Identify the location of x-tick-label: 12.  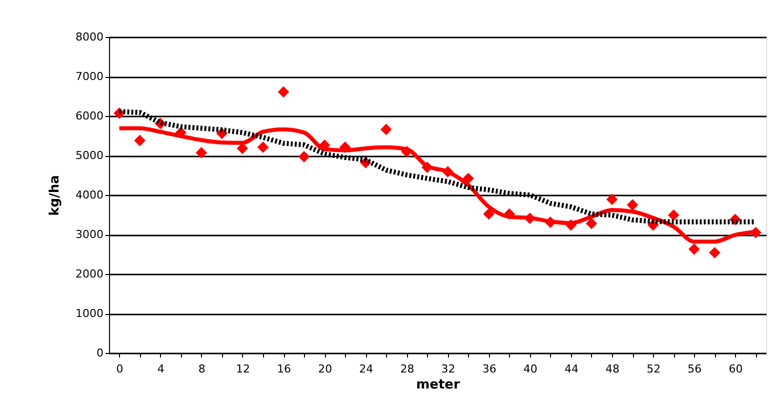
(243, 369).